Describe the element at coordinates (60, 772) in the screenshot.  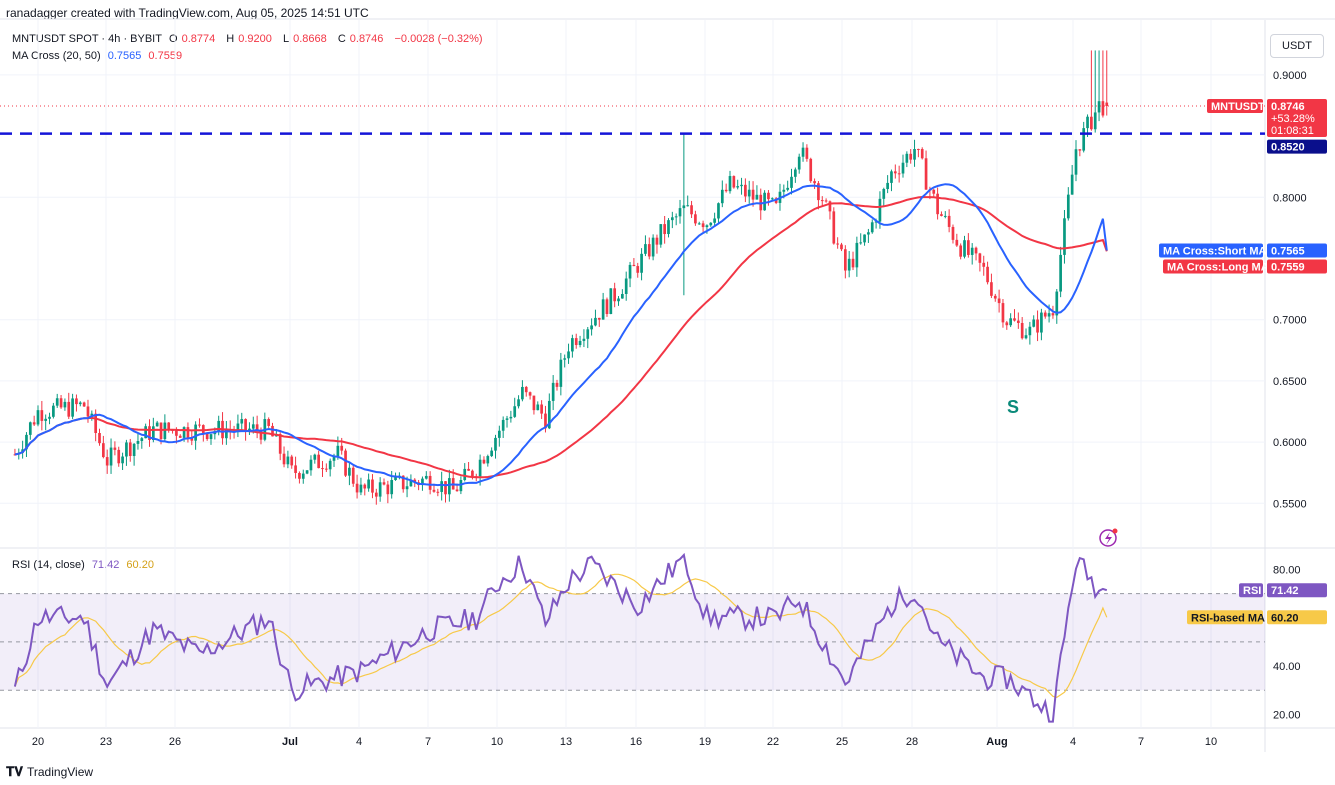
I see `footer-brand: TradingView` at that location.